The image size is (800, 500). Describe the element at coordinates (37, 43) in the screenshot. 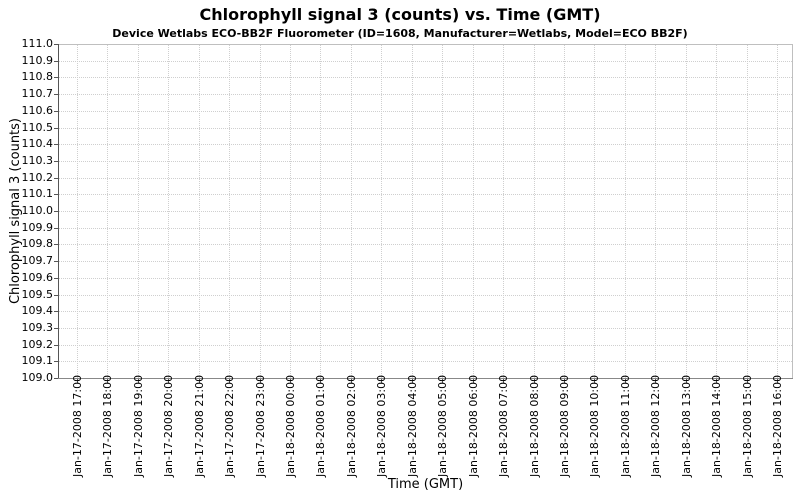

I see `y-tick-label: 111.0` at that location.